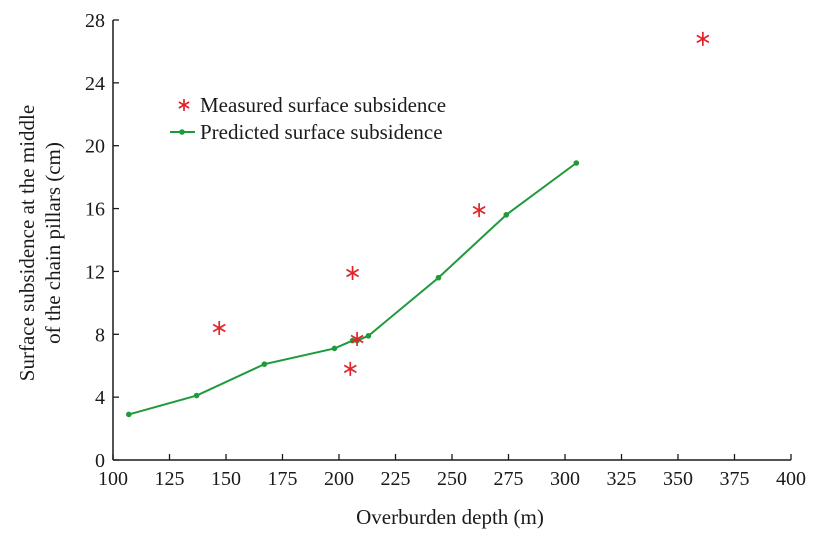 The height and width of the screenshot is (536, 817). What do you see at coordinates (27, 243) in the screenshot?
I see `y-axis-title-line-1: Surface subsidence at the middle` at bounding box center [27, 243].